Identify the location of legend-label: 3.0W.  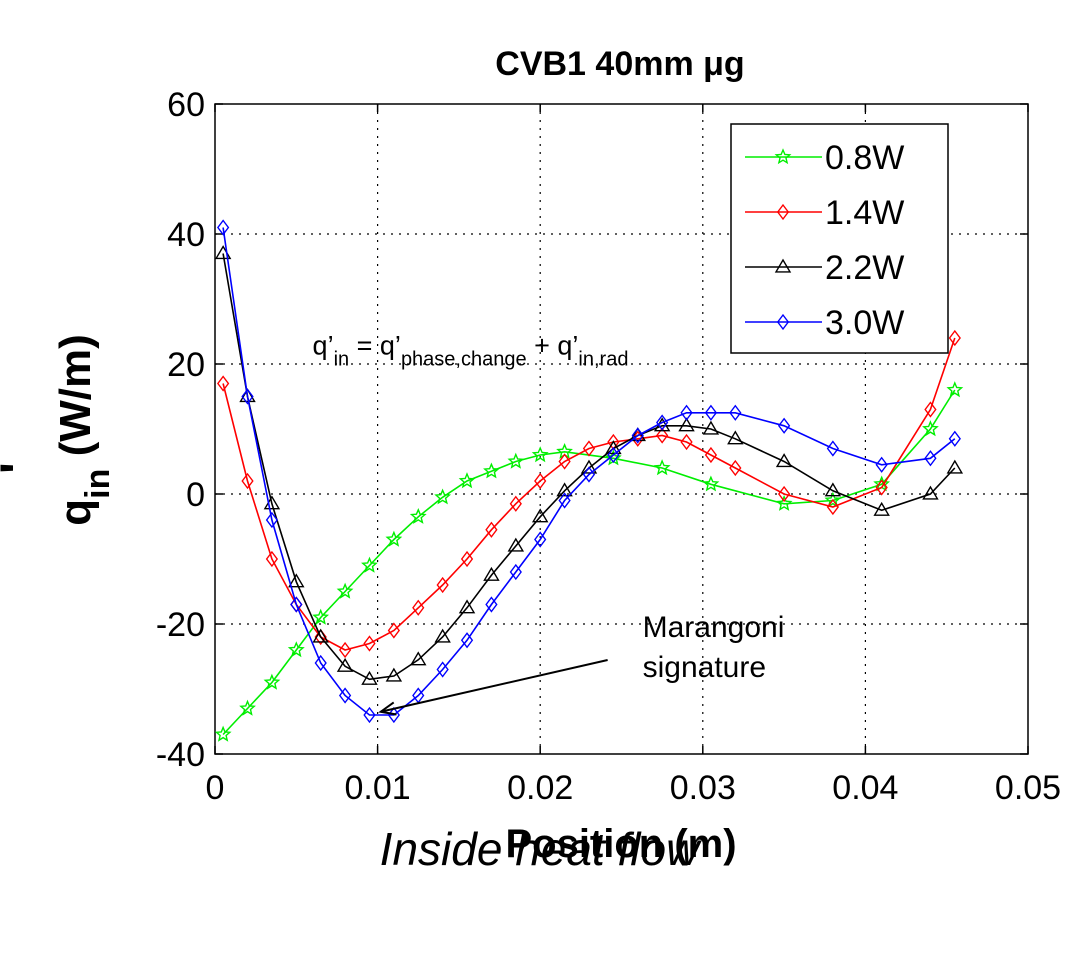
(864, 323).